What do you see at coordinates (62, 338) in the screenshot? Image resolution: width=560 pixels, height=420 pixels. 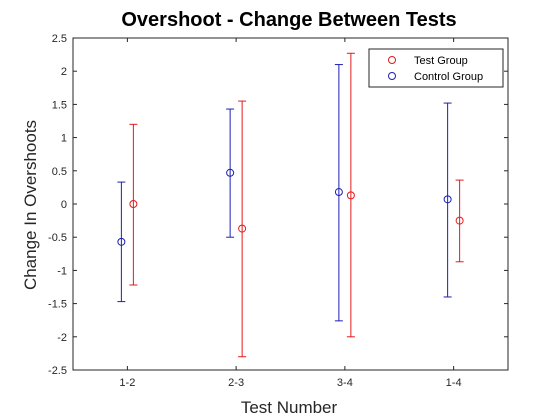 I see `y-tick-label: -2` at bounding box center [62, 338].